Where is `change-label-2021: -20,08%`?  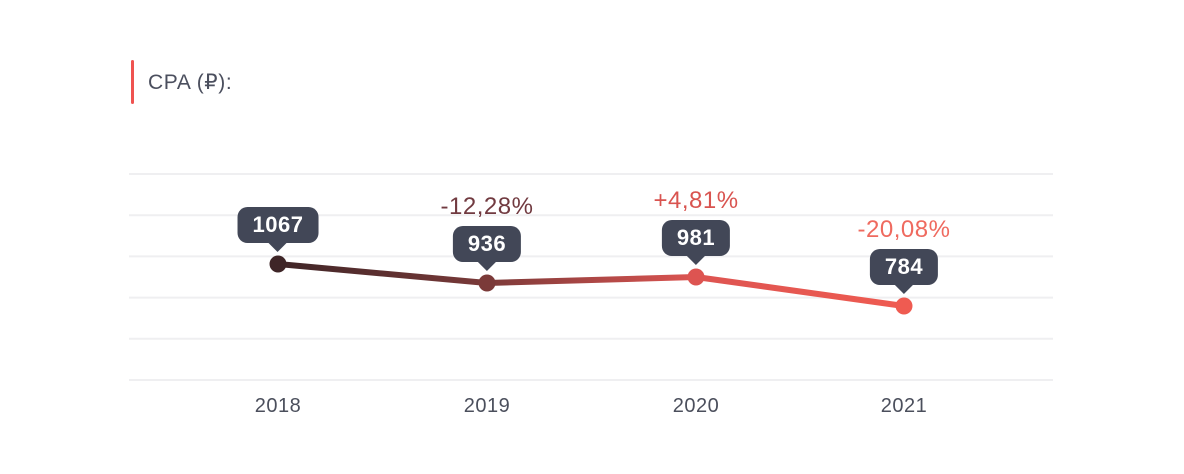
change-label-2021: -20,08% is located at coordinates (904, 229).